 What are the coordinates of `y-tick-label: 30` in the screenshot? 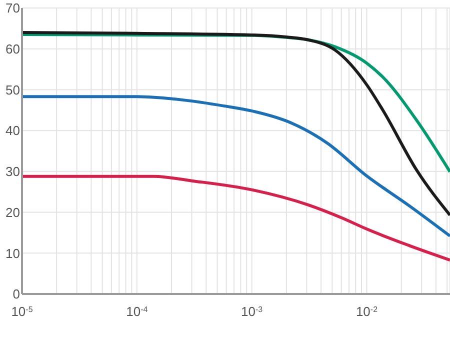 It's located at (13, 172).